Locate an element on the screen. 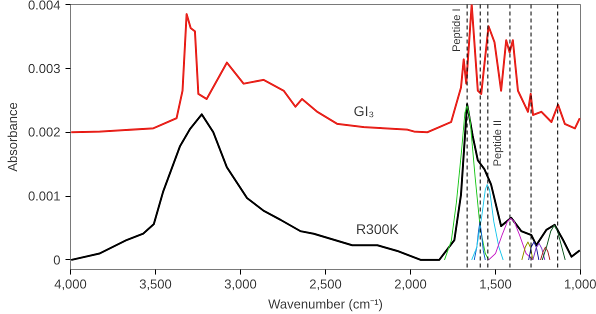 This screenshot has height=314, width=596. ref-line-label: Peptide II is located at coordinates (498, 143).